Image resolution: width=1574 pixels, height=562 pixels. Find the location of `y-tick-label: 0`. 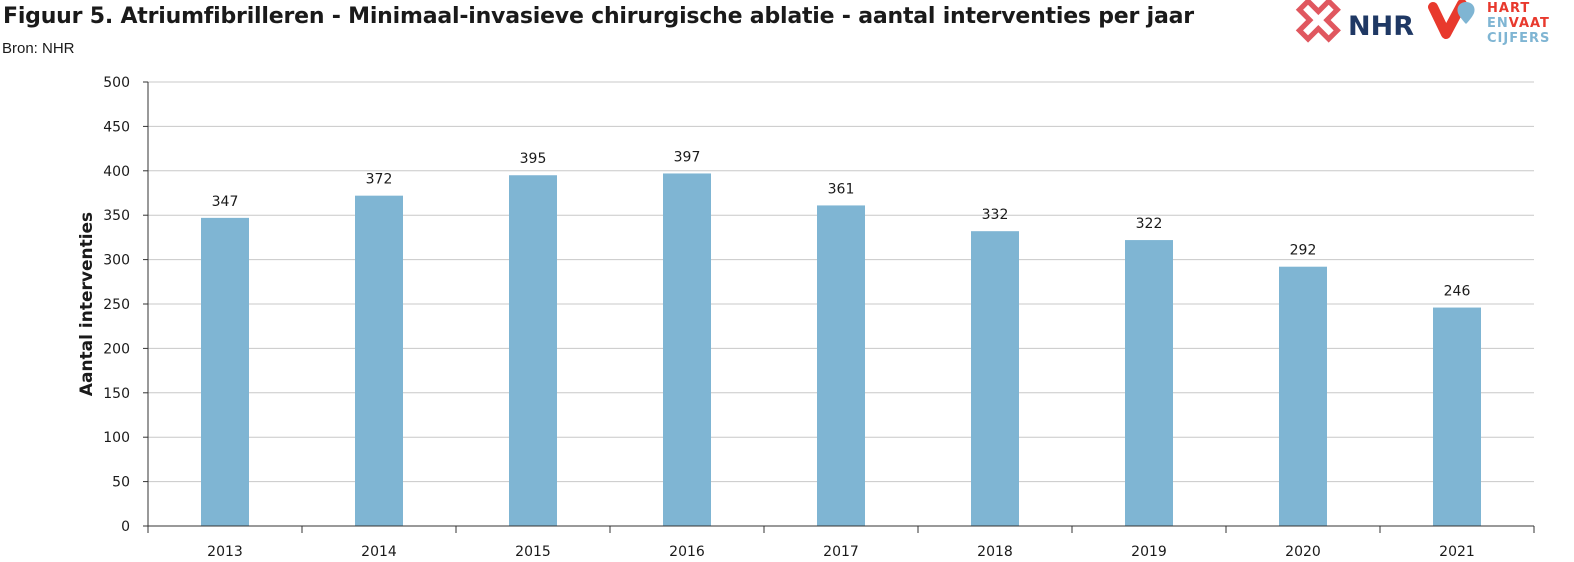

y-tick-label: 0 is located at coordinates (125, 527).